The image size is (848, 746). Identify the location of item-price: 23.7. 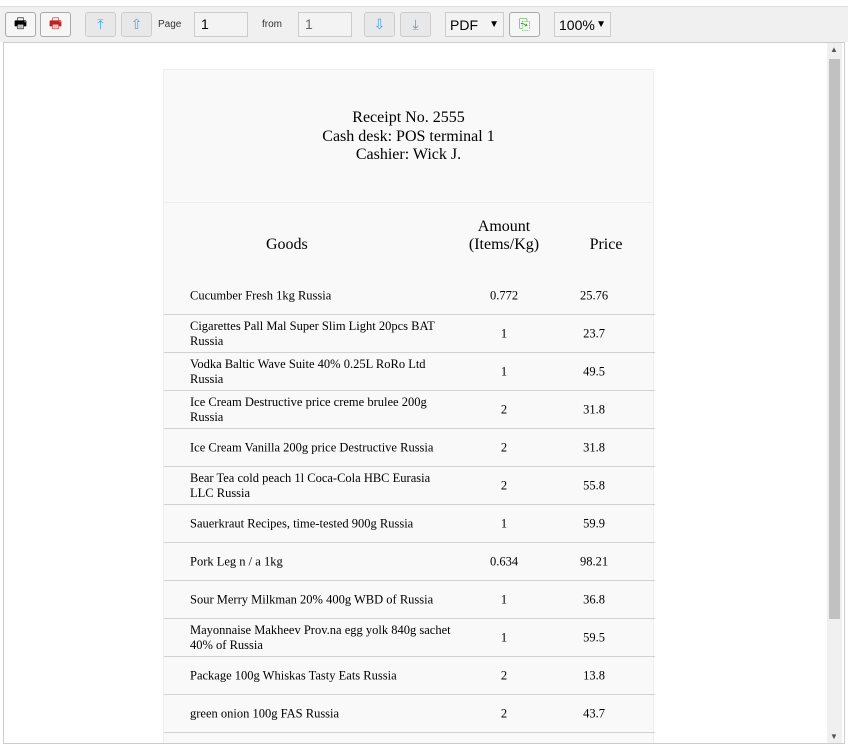
(594, 333).